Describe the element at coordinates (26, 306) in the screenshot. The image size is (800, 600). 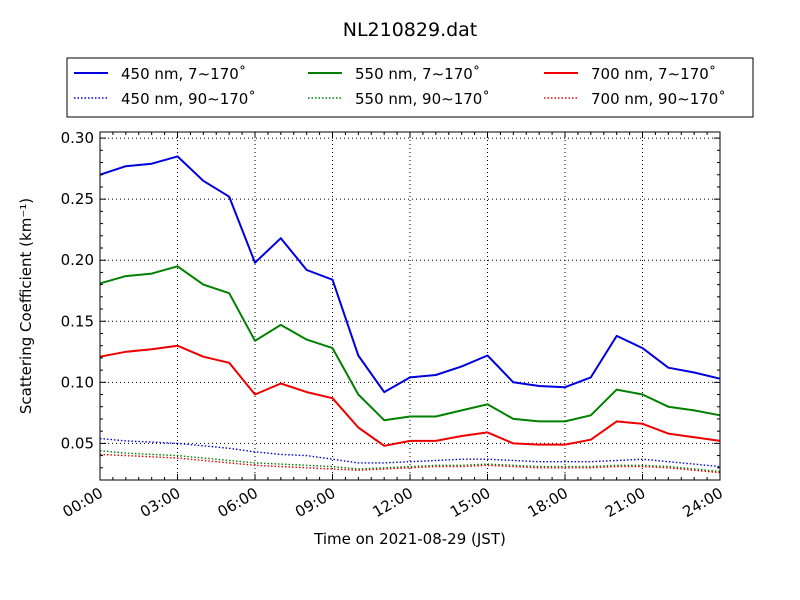
I see `y-axis-label: Scattering Coefficient (km⁻¹)` at that location.